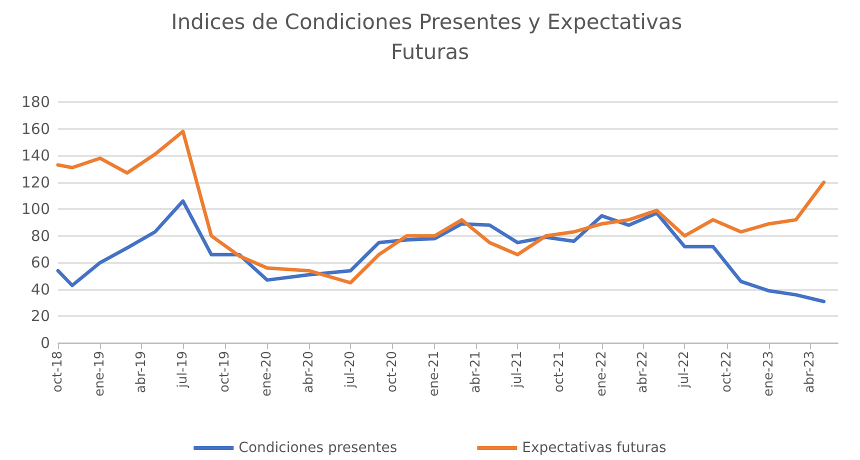 This screenshot has width=860, height=460. What do you see at coordinates (267, 373) in the screenshot?
I see `x-tick-label: ene-20` at bounding box center [267, 373].